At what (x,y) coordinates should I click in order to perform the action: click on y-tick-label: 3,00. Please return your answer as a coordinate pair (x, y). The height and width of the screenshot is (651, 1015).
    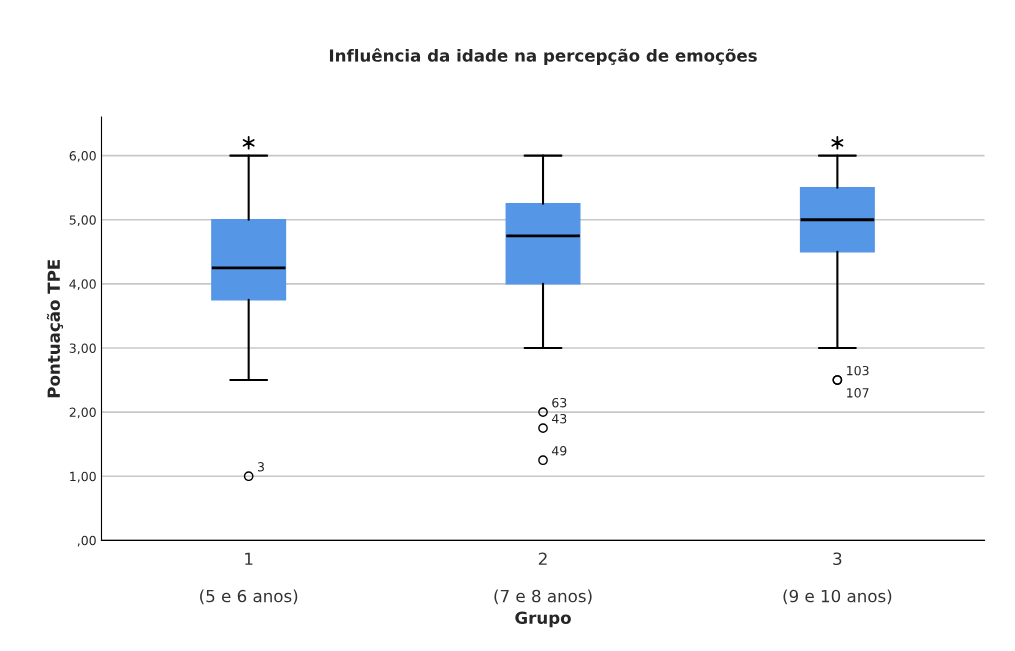
    Looking at the image, I should click on (82, 349).